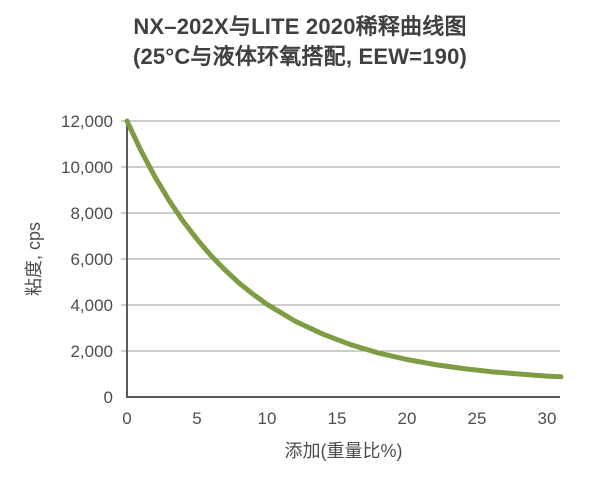  What do you see at coordinates (108, 397) in the screenshot?
I see `y-tick-label: 0` at bounding box center [108, 397].